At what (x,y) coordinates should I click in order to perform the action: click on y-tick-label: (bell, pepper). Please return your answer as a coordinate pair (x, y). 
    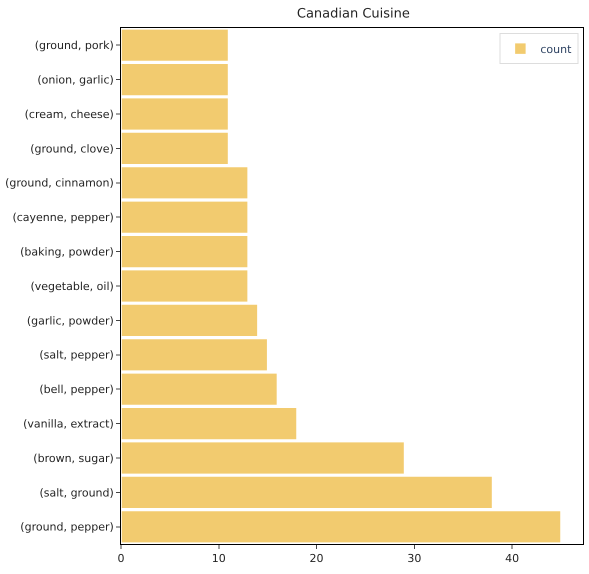
    Looking at the image, I should click on (76, 389).